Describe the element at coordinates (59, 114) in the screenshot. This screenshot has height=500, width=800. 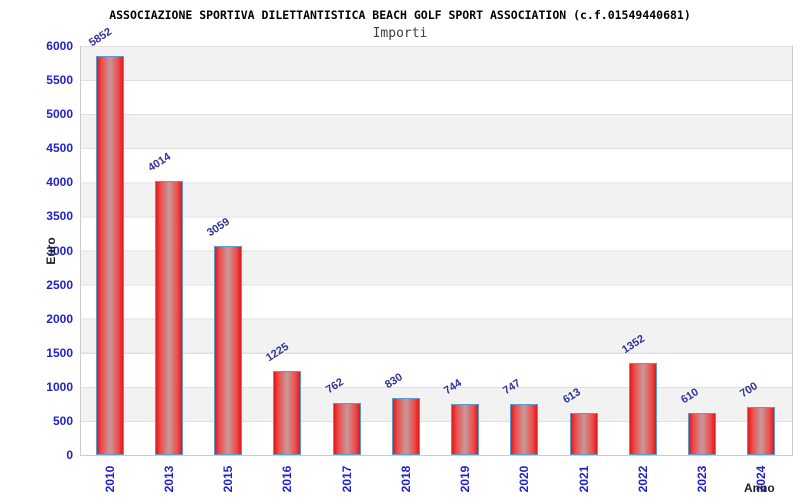
I see `y-tick-label: 5000` at that location.